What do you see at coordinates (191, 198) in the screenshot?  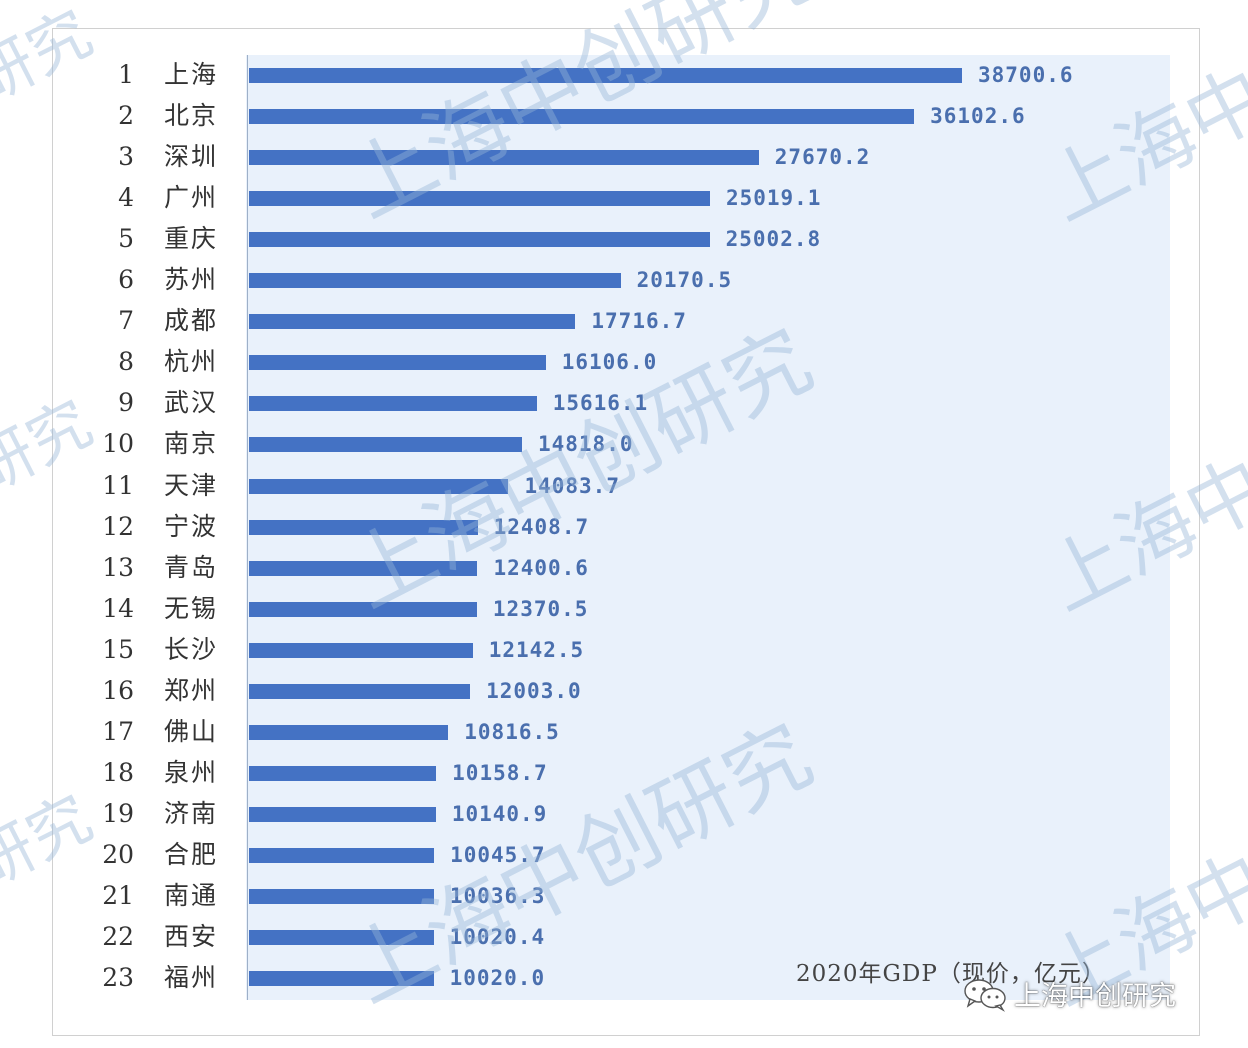 I see `category-label: 广州` at bounding box center [191, 198].